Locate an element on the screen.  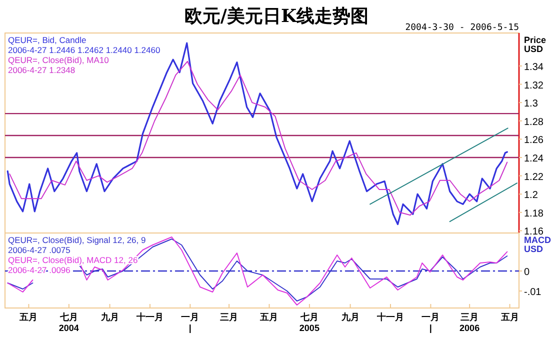
x-tick-label: 三月 is located at coordinates (229, 317).